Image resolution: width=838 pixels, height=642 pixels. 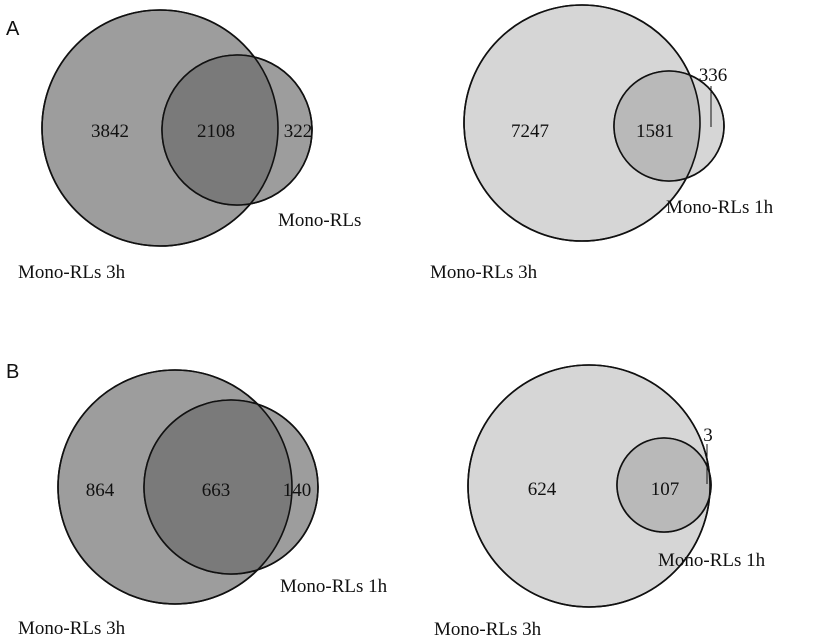 What do you see at coordinates (542, 489) in the screenshot?
I see `count-big-only: 624` at bounding box center [542, 489].